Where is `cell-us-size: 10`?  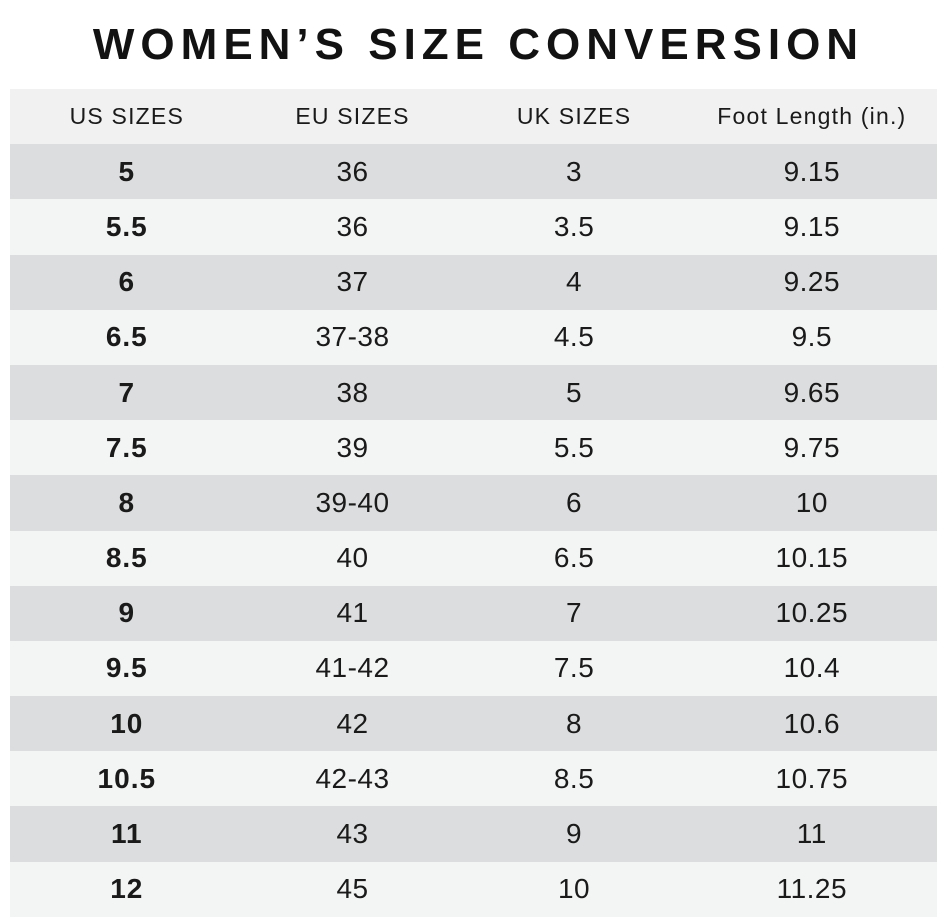
cell-us-size: 10 is located at coordinates (127, 723).